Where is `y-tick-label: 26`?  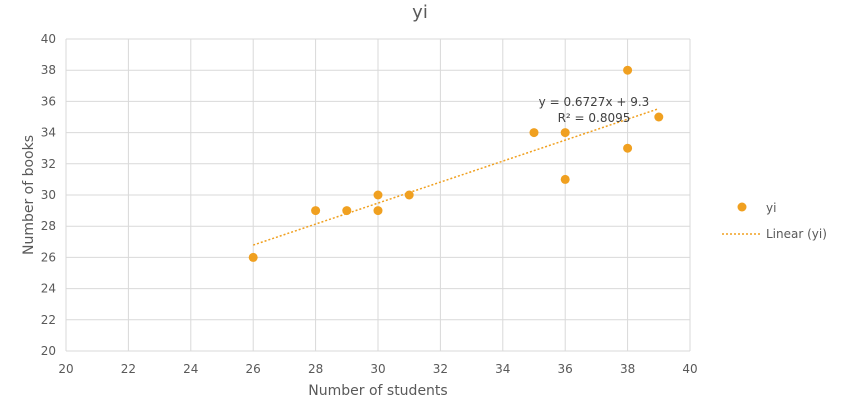 y-tick-label: 26 is located at coordinates (48, 257).